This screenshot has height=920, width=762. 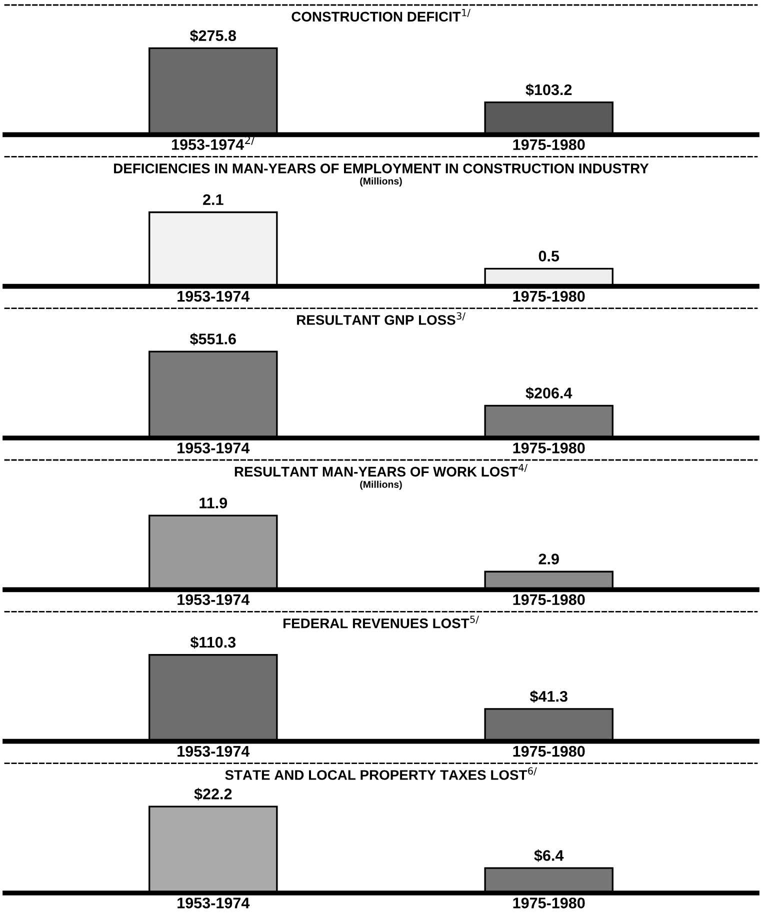 What do you see at coordinates (381, 318) in the screenshot?
I see `chart-title: RESULTANT GNP LOSS$^{3/}$` at bounding box center [381, 318].